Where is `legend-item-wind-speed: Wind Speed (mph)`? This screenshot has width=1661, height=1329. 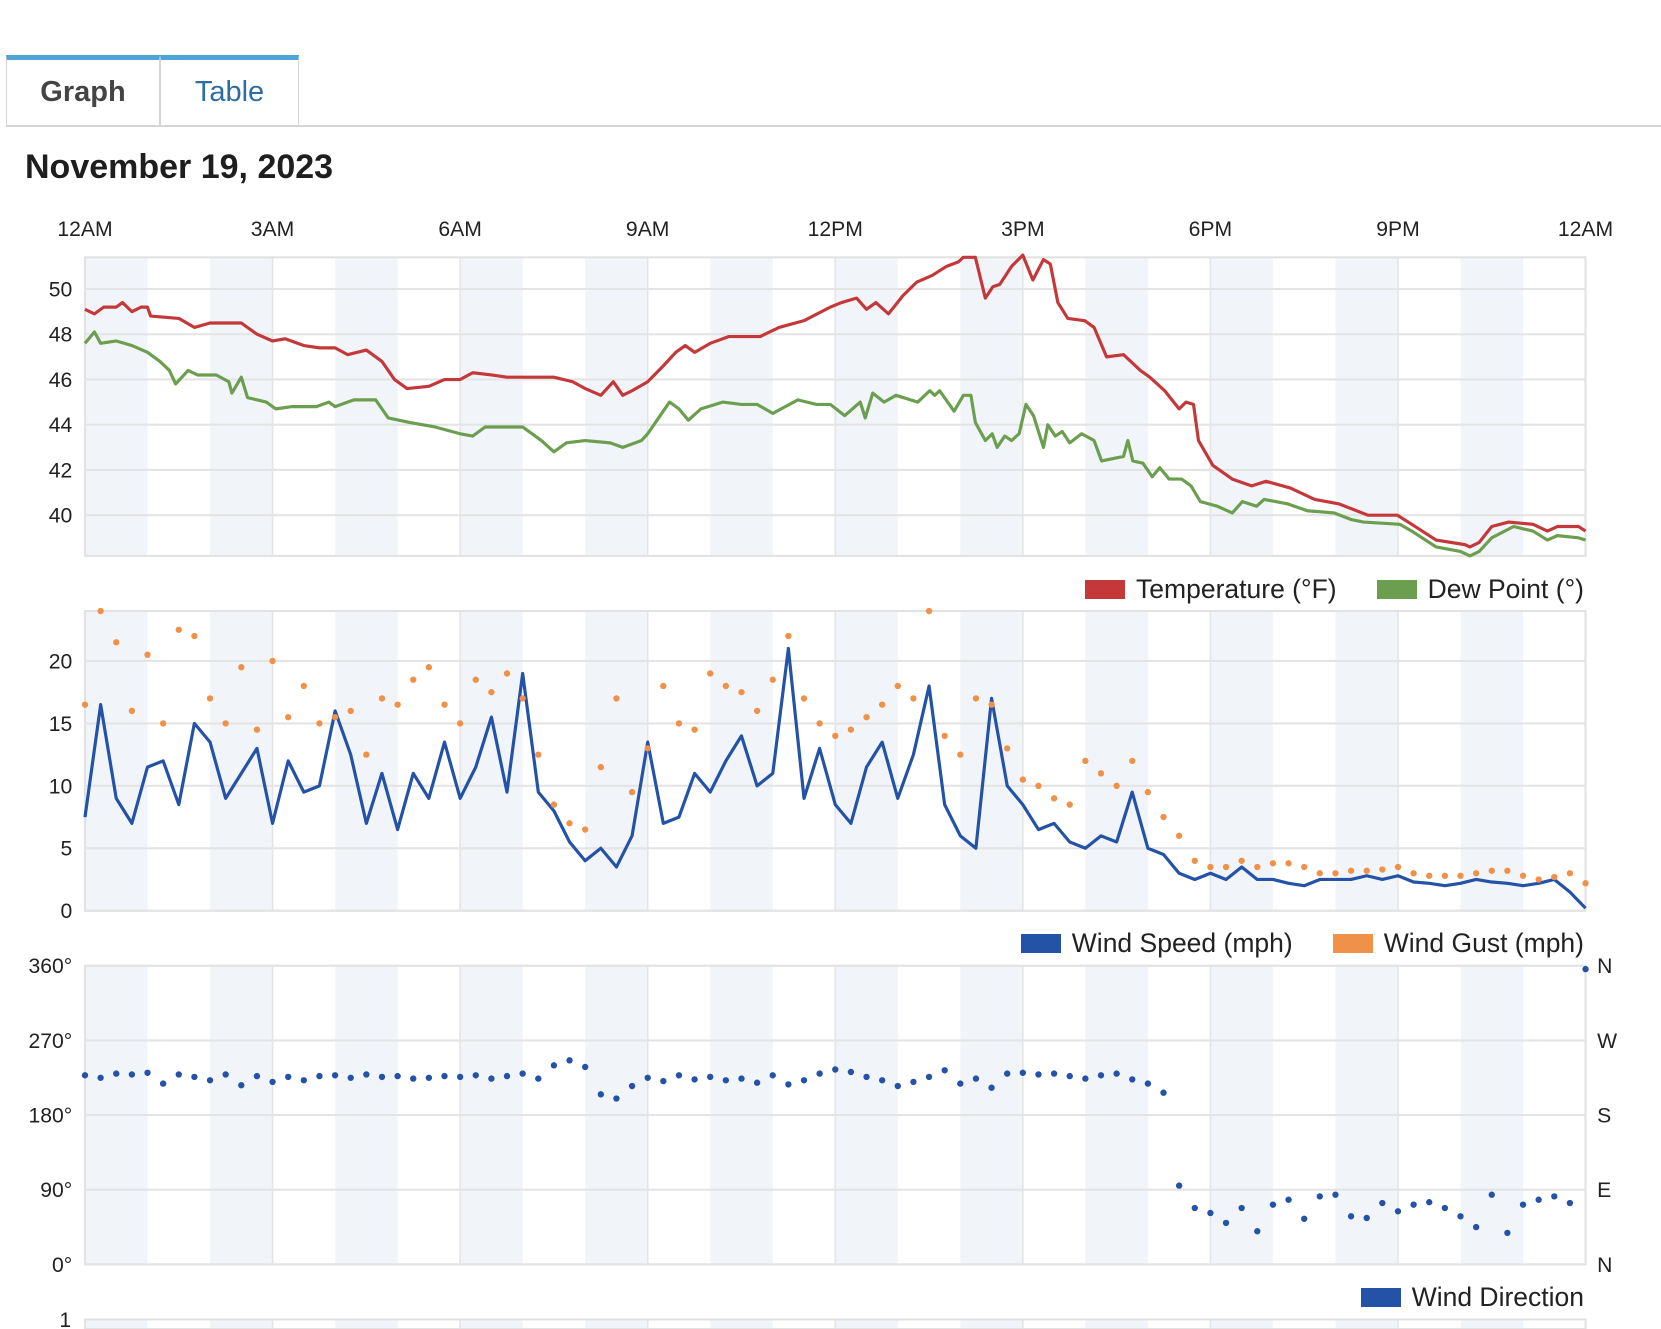
legend-item-wind-speed: Wind Speed (mph) is located at coordinates (1156, 943).